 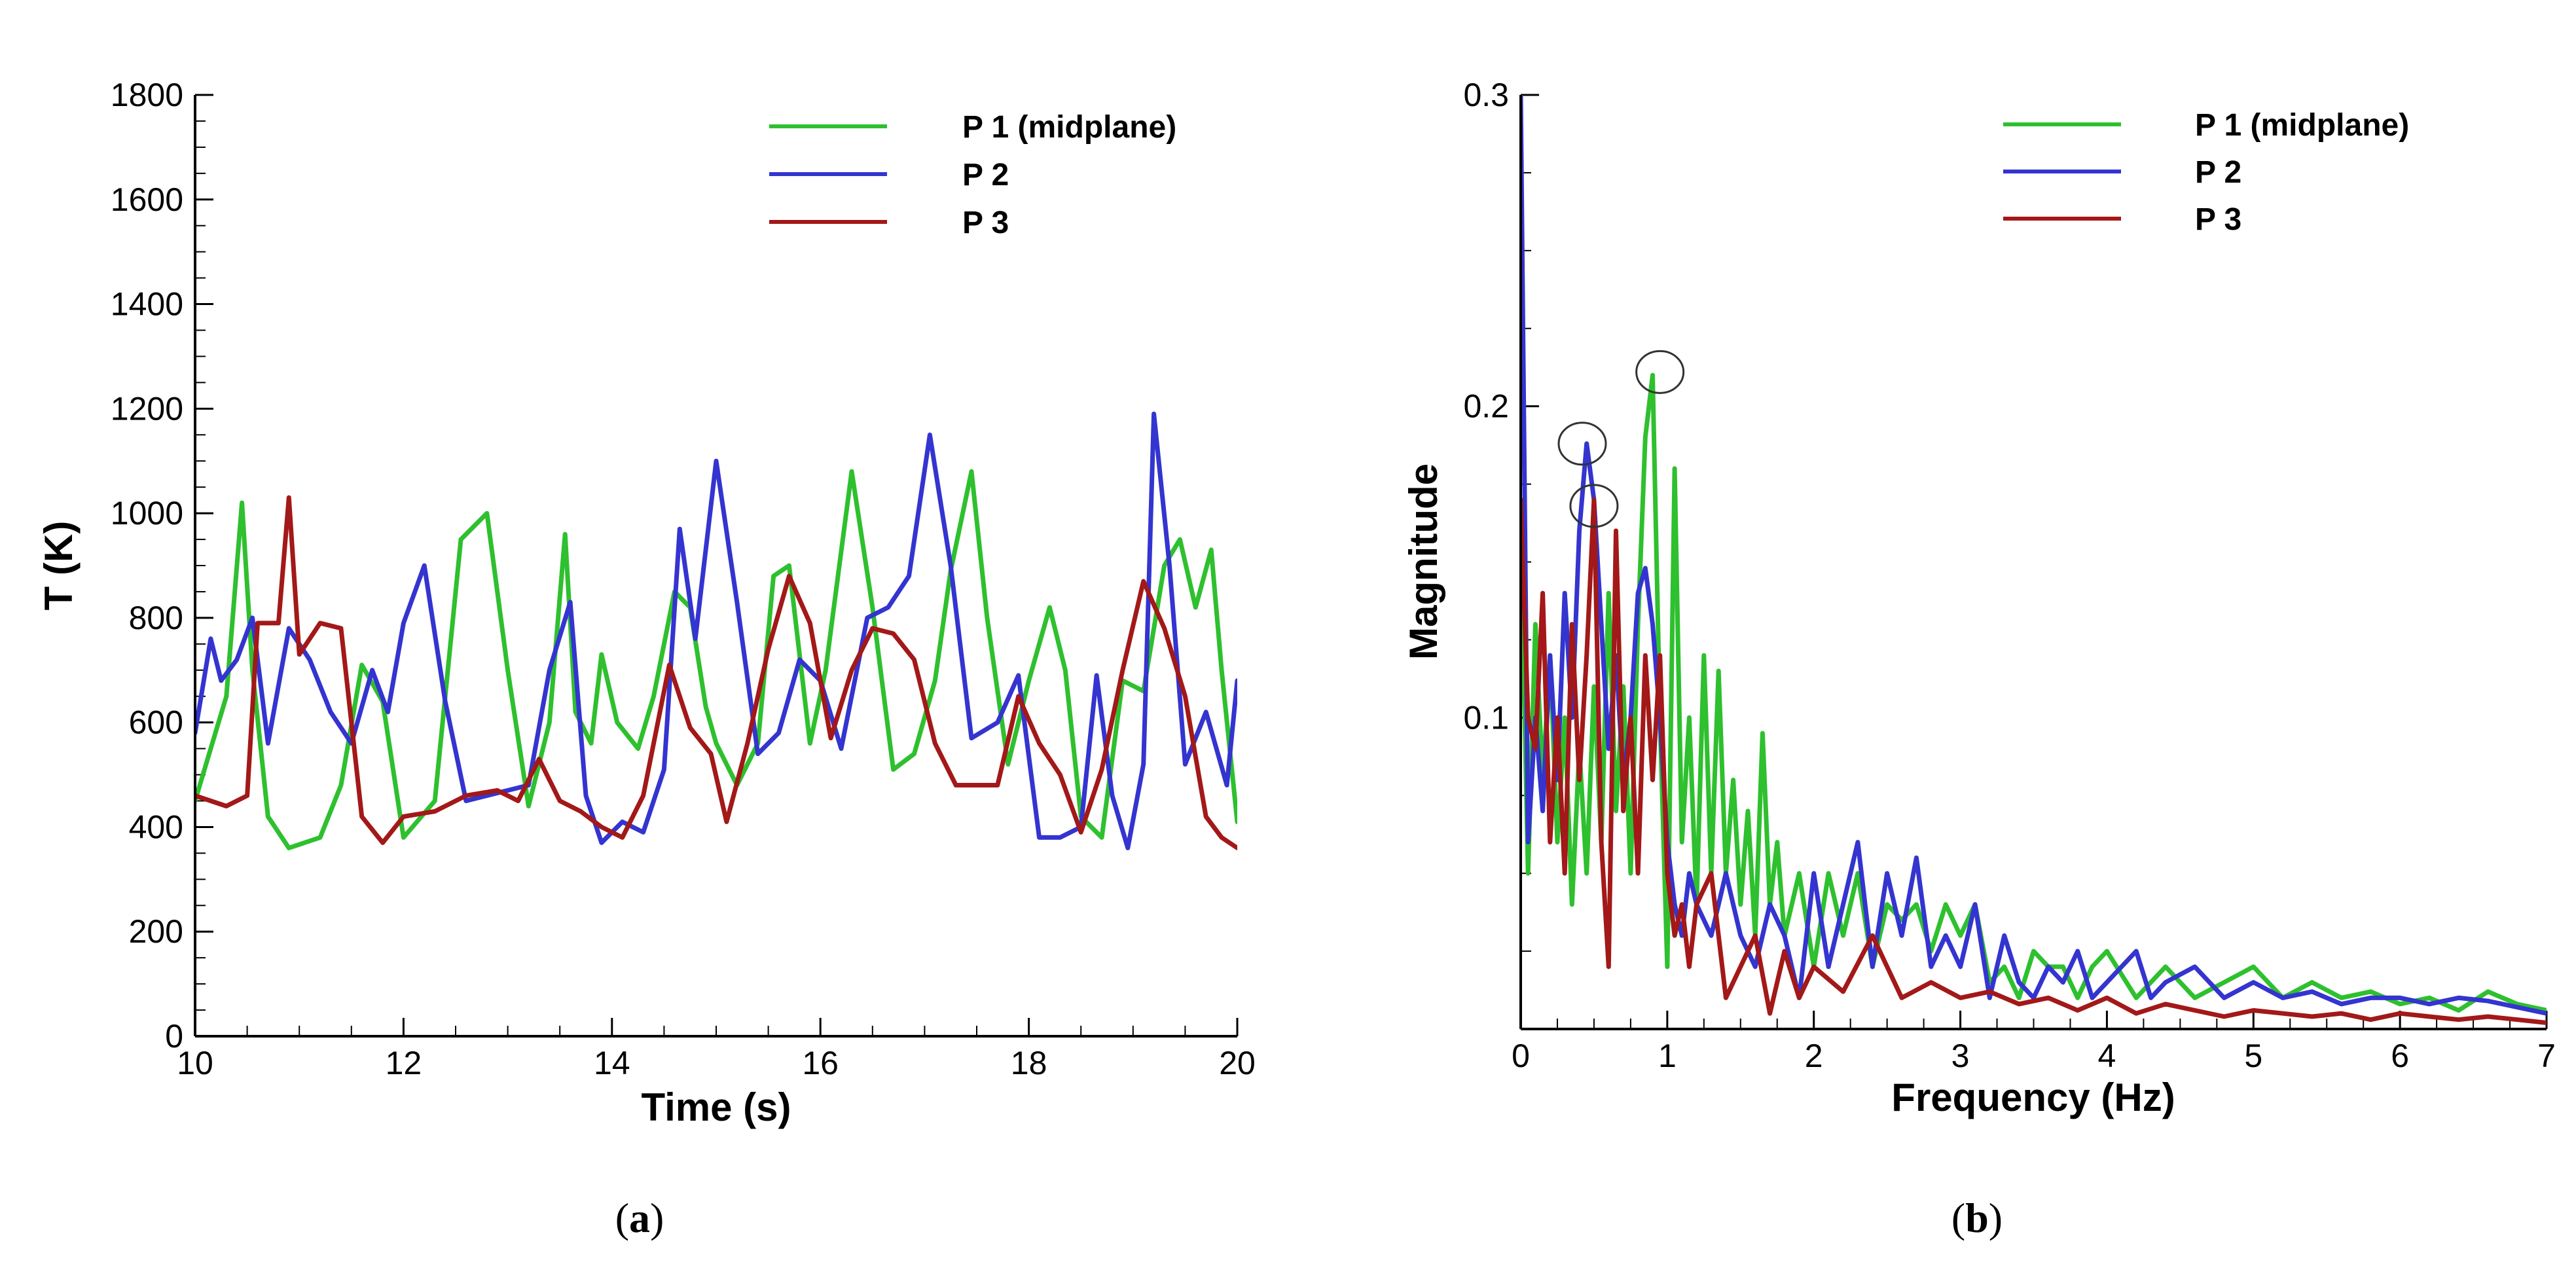 I want to click on chart-a-xtick-label: 20, so click(x=1237, y=1063).